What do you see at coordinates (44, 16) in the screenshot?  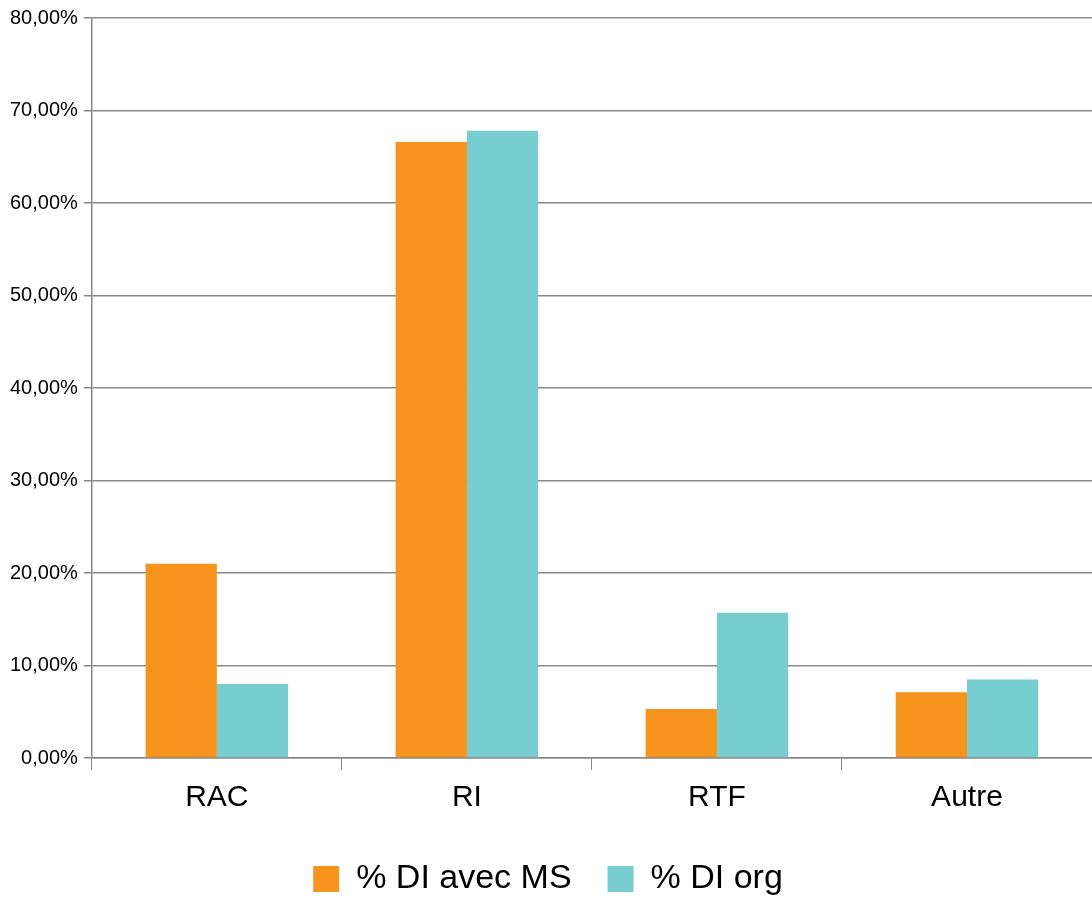 I see `y-tick-label: 80,00%` at bounding box center [44, 16].